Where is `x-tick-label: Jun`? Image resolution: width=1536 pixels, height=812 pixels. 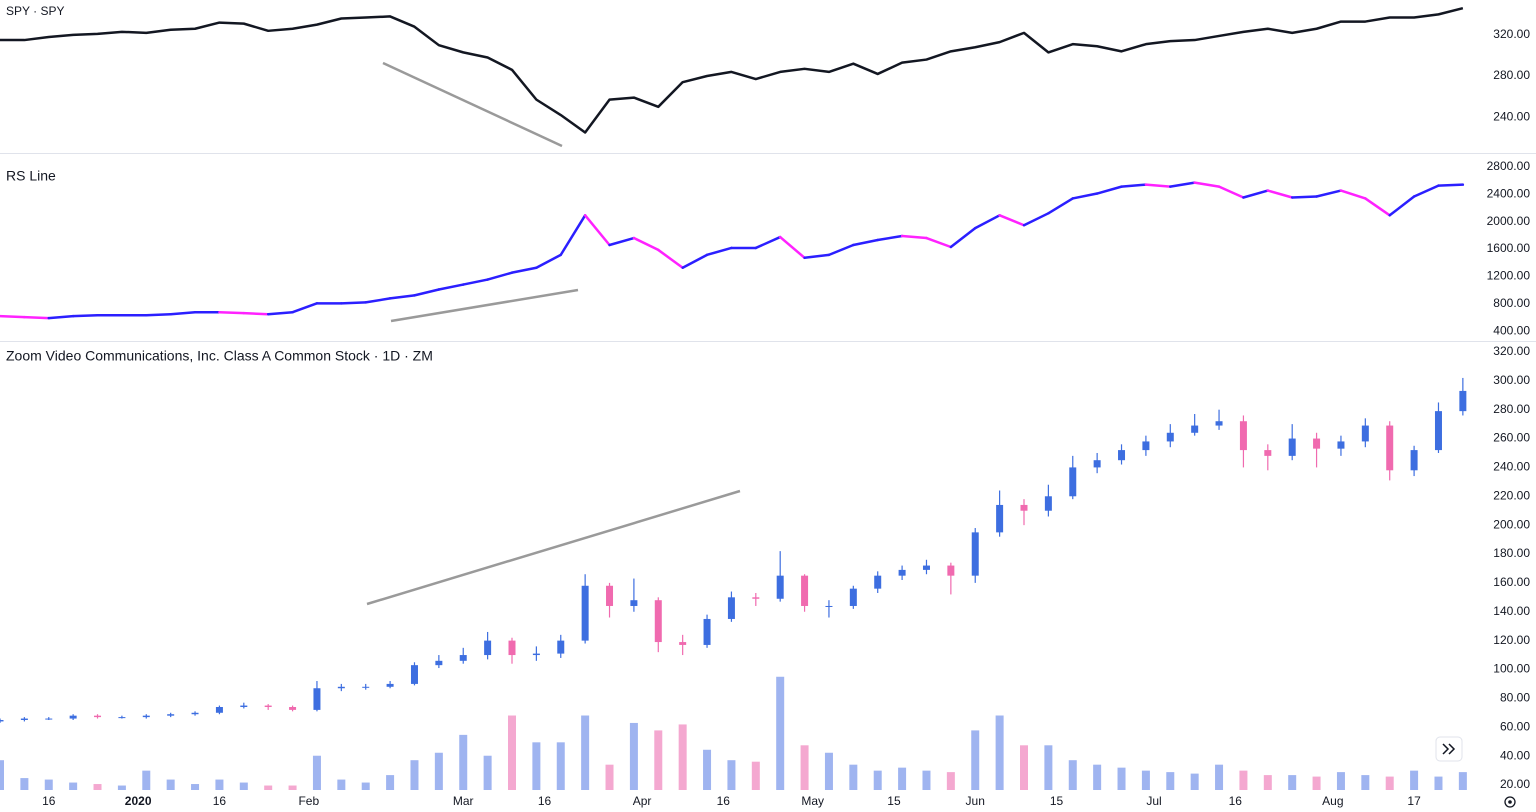
x-tick-label: Jun is located at coordinates (975, 801).